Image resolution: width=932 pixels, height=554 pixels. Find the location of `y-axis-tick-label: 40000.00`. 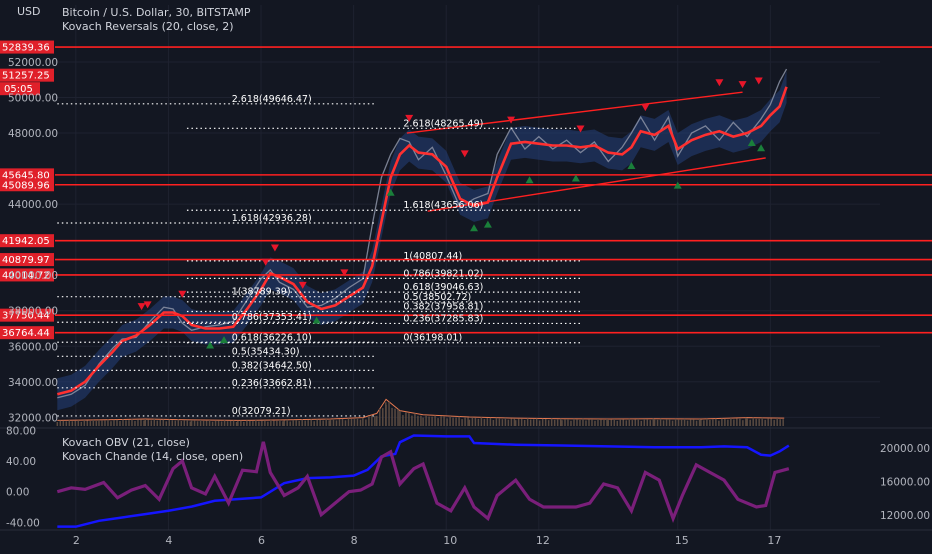

y-axis-tick-label: 40000.00 is located at coordinates (33, 276).